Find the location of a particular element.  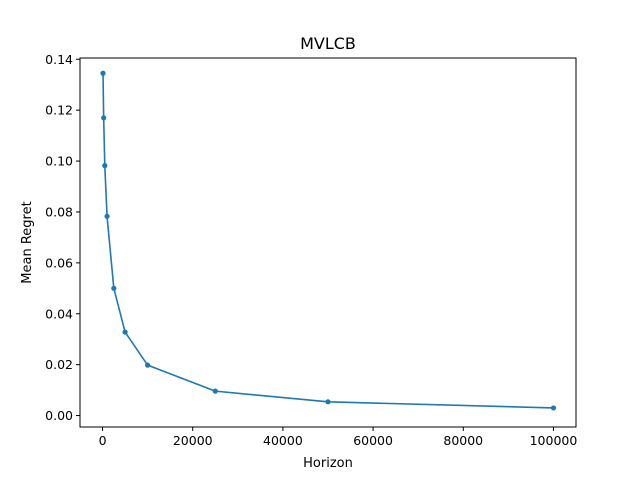

x-tick-label: 80000 is located at coordinates (463, 440).